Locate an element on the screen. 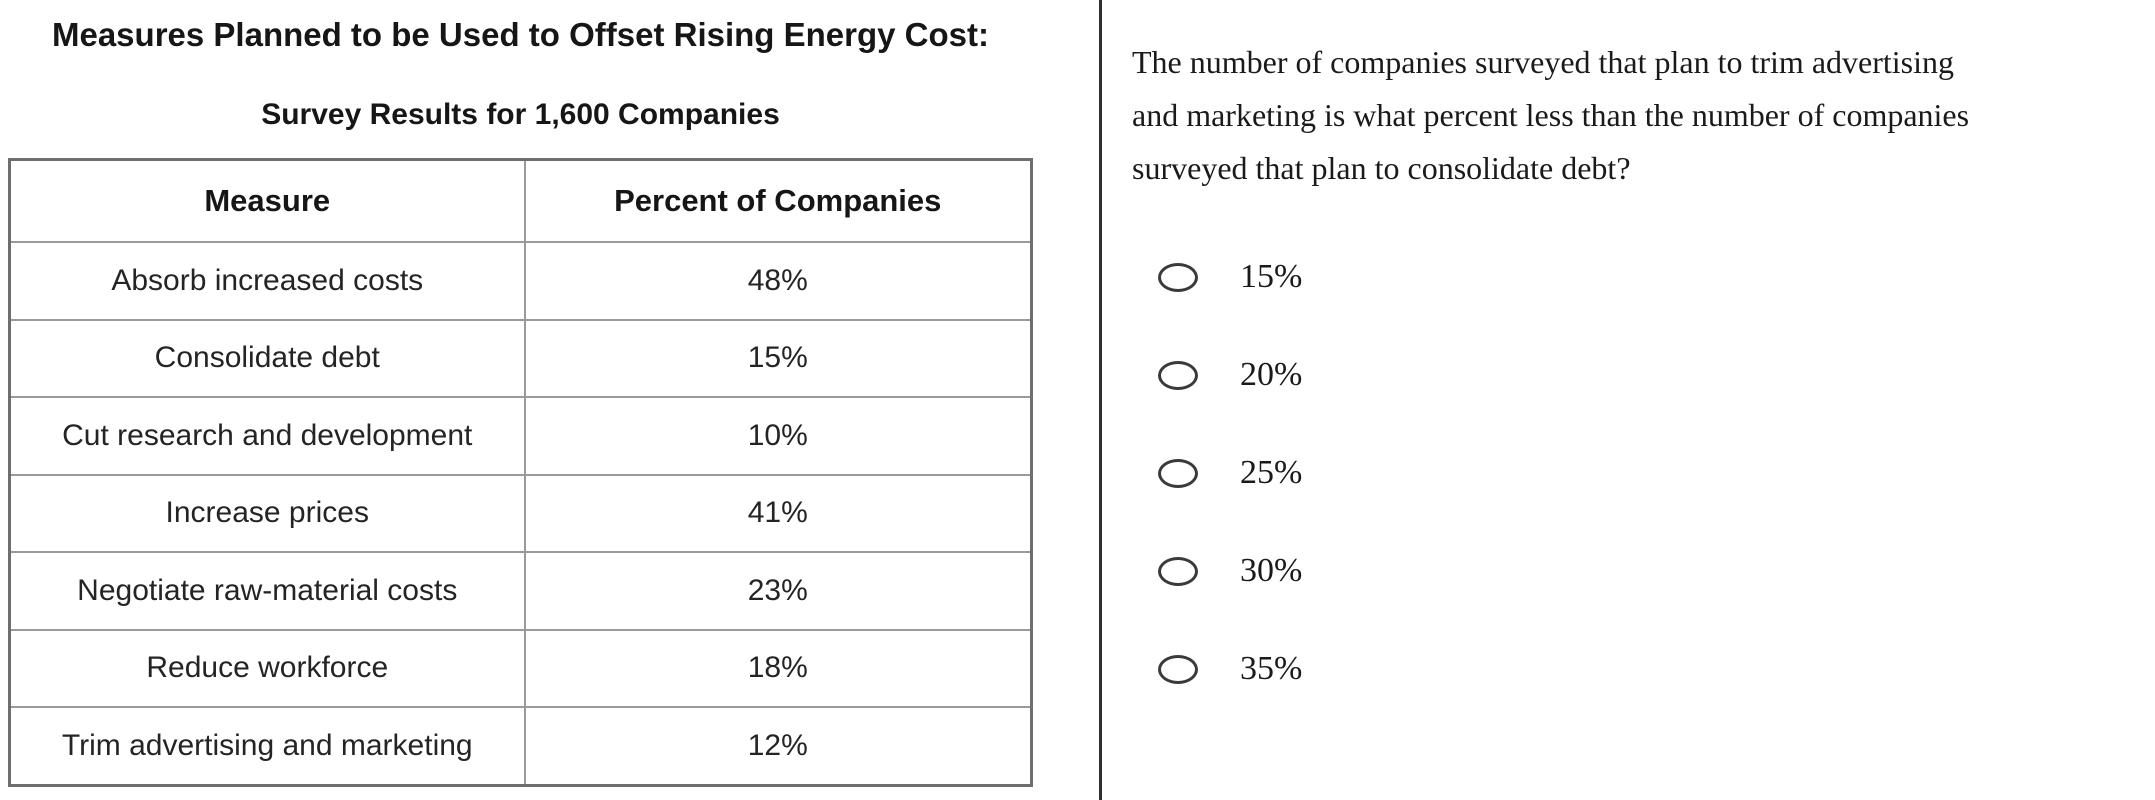 This screenshot has width=2155, height=800. table-row: Trim advertising and marketing 12% is located at coordinates (520, 746).